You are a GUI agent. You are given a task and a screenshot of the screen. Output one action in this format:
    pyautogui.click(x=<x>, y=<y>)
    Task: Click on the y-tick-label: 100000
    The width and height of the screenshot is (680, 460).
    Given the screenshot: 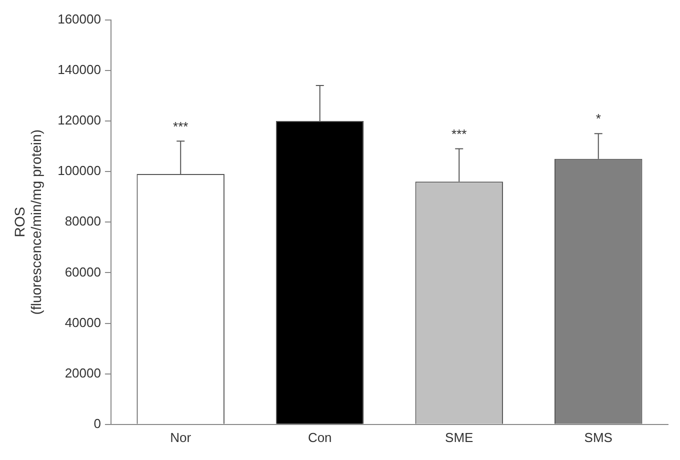 What is the action you would take?
    pyautogui.click(x=79, y=170)
    